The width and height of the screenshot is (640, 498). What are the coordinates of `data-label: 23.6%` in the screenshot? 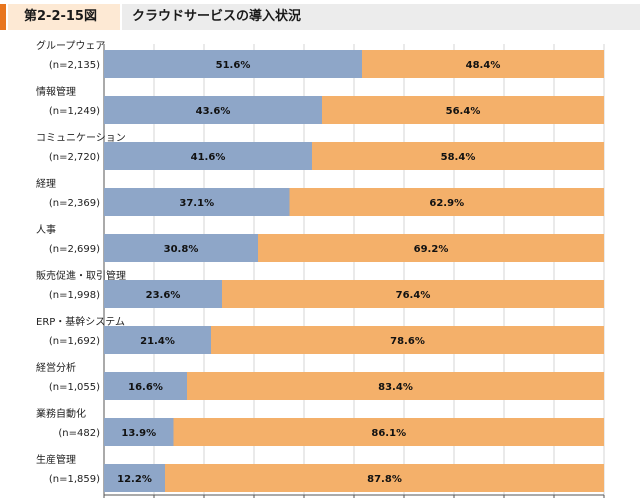 It's located at (163, 295).